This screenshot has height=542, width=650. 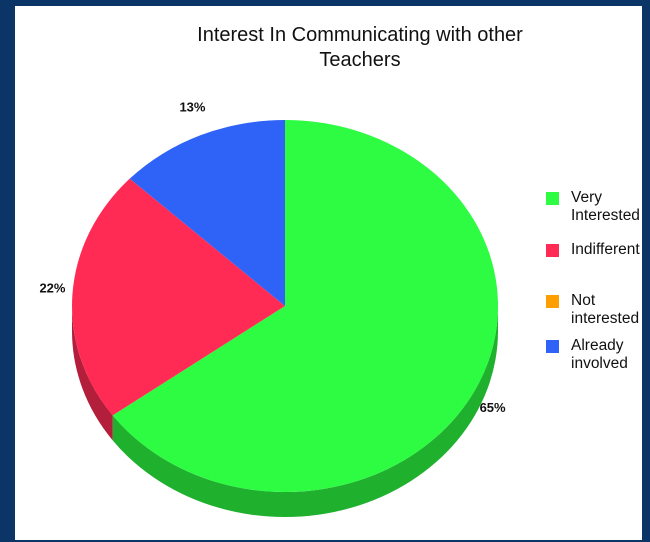 I want to click on legend-label-not-interested: Not interested, so click(x=610, y=310).